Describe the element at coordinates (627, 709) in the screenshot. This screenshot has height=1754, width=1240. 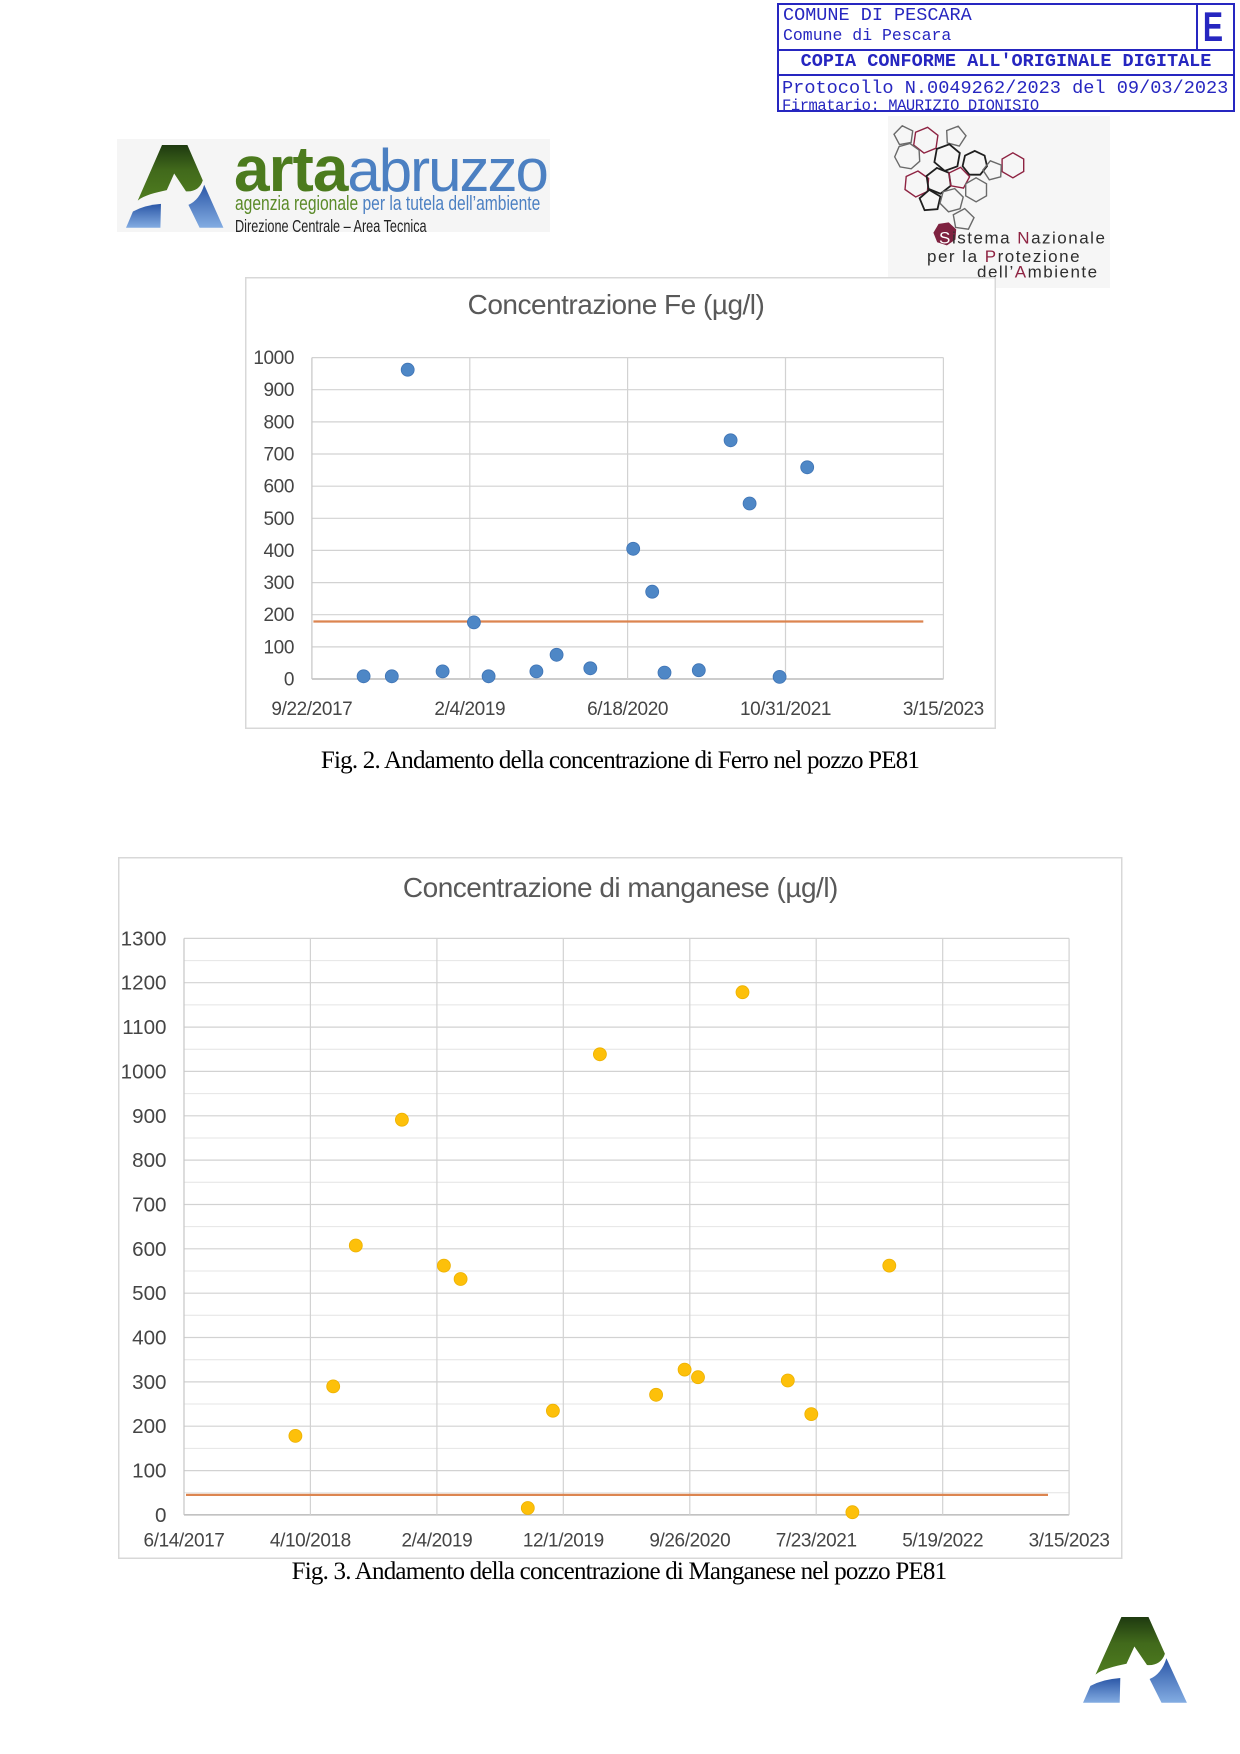
I see `svg-text: 6/18/2020` at that location.